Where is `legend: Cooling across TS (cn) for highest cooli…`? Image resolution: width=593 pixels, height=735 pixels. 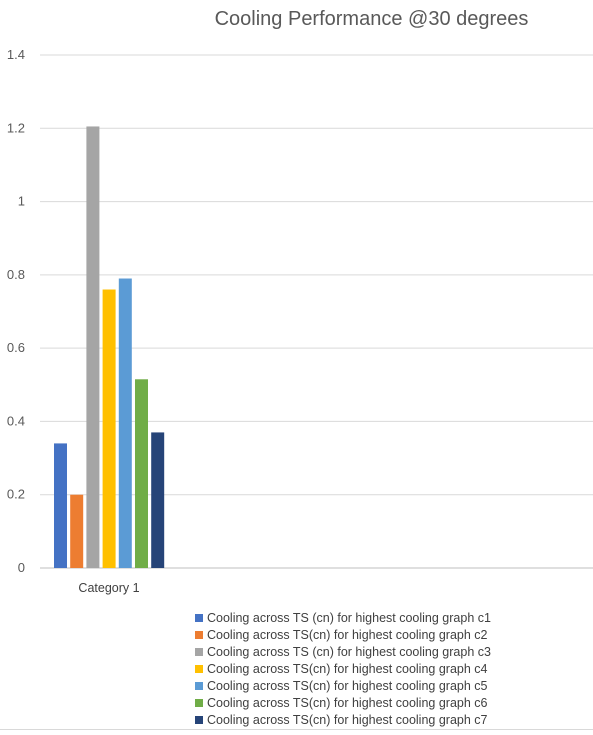
legend: Cooling across TS (cn) for highest cooli… is located at coordinates (343, 668).